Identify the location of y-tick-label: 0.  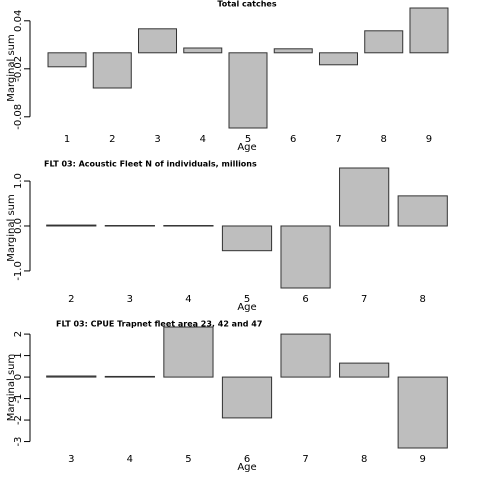
(18, 377).